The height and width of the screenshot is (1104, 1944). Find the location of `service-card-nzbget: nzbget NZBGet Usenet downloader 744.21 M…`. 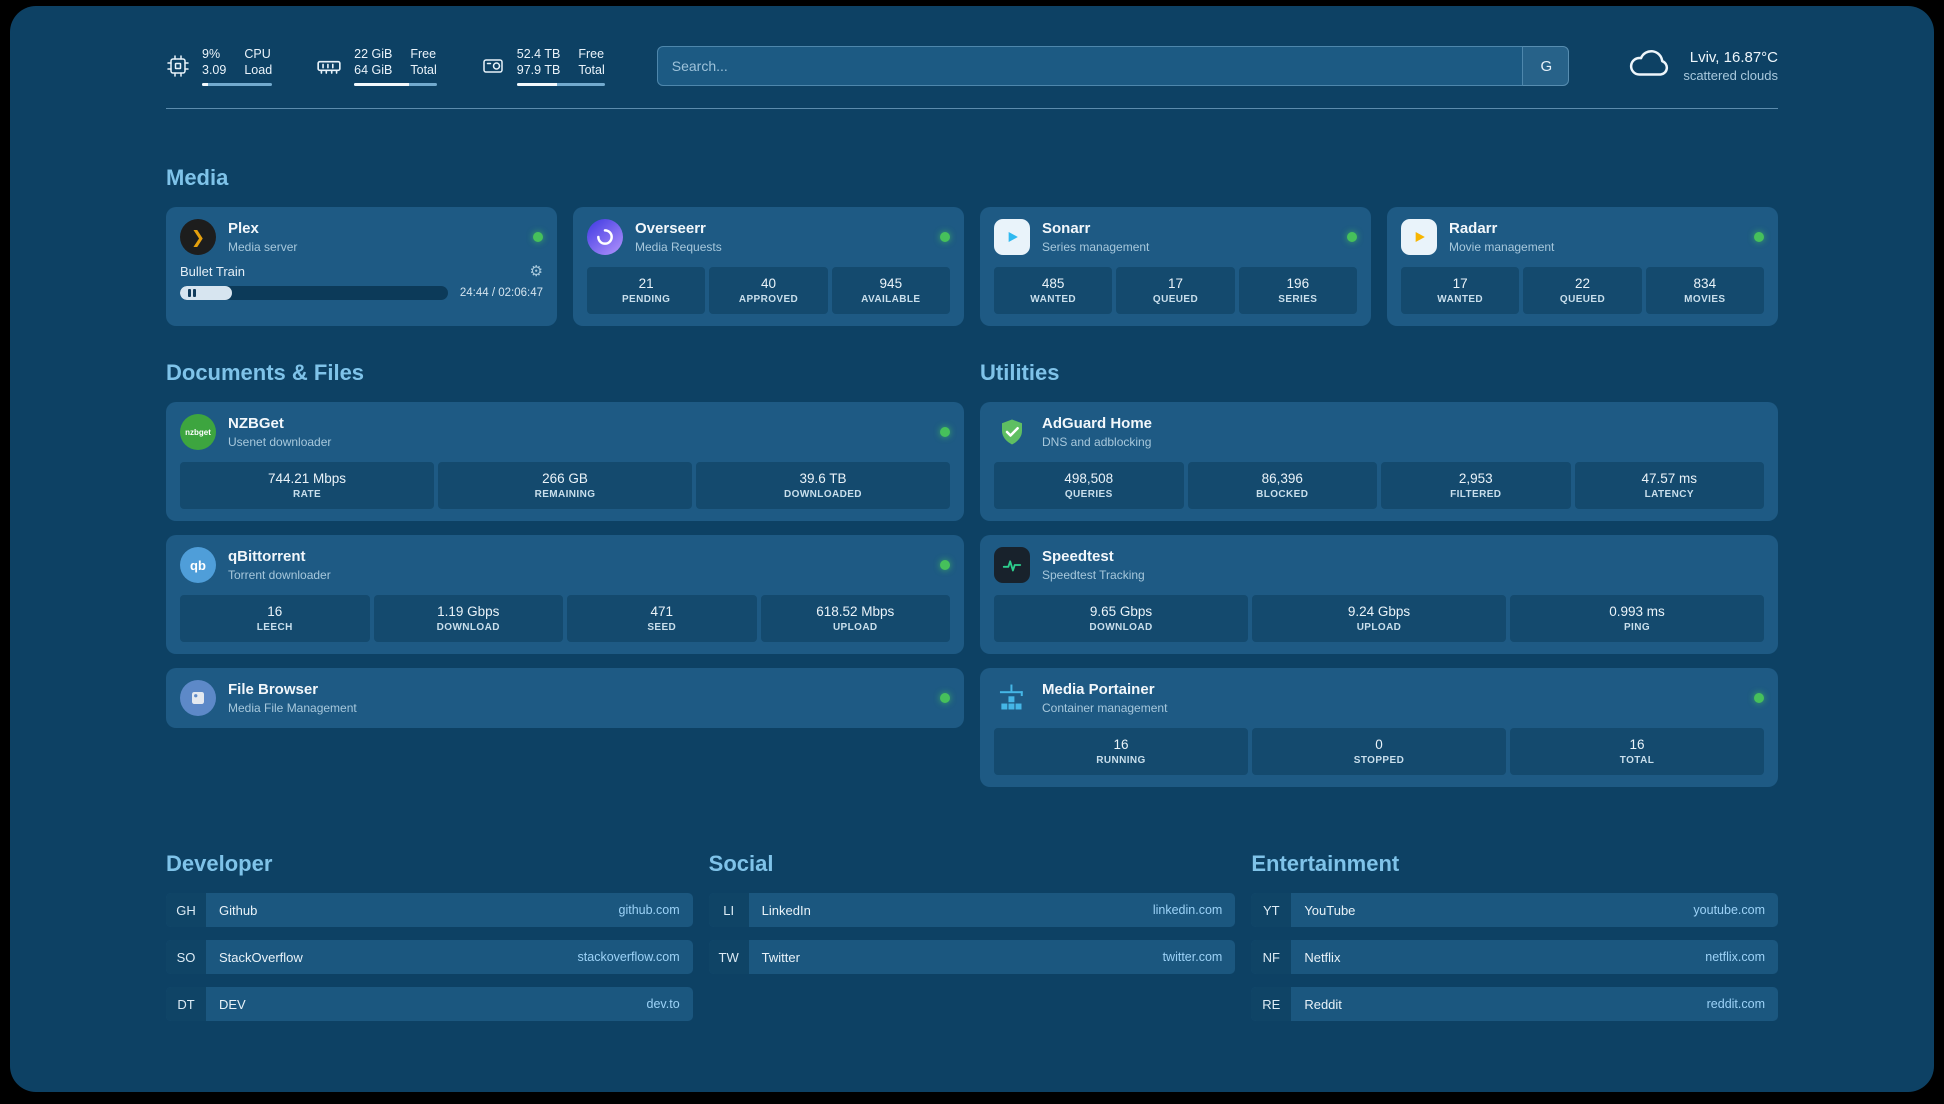

service-card-nzbget: nzbget NZBGet Usenet downloader 744.21 M… is located at coordinates (565, 461).